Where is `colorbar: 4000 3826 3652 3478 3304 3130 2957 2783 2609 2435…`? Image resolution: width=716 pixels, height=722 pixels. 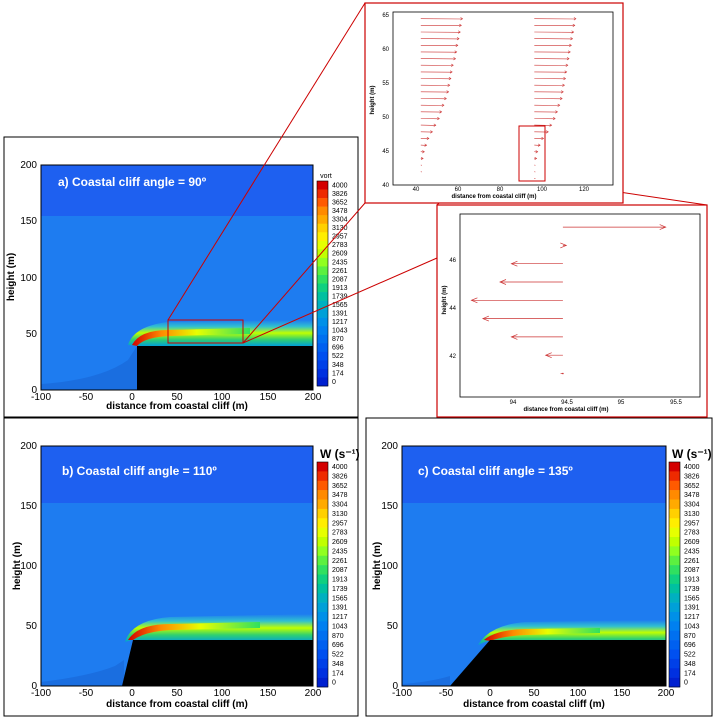
colorbar: 4000 3826 3652 3478 3304 3130 2957 2783 2609 2435… is located at coordinates (684, 574).